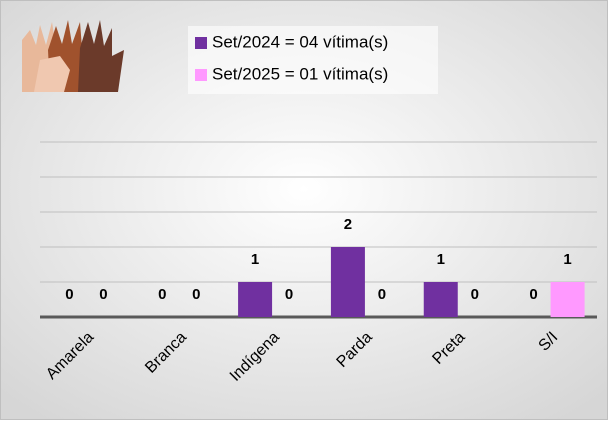 This screenshot has width=609, height=426. Describe the element at coordinates (348, 224) in the screenshot. I see `data-label: 2` at that location.